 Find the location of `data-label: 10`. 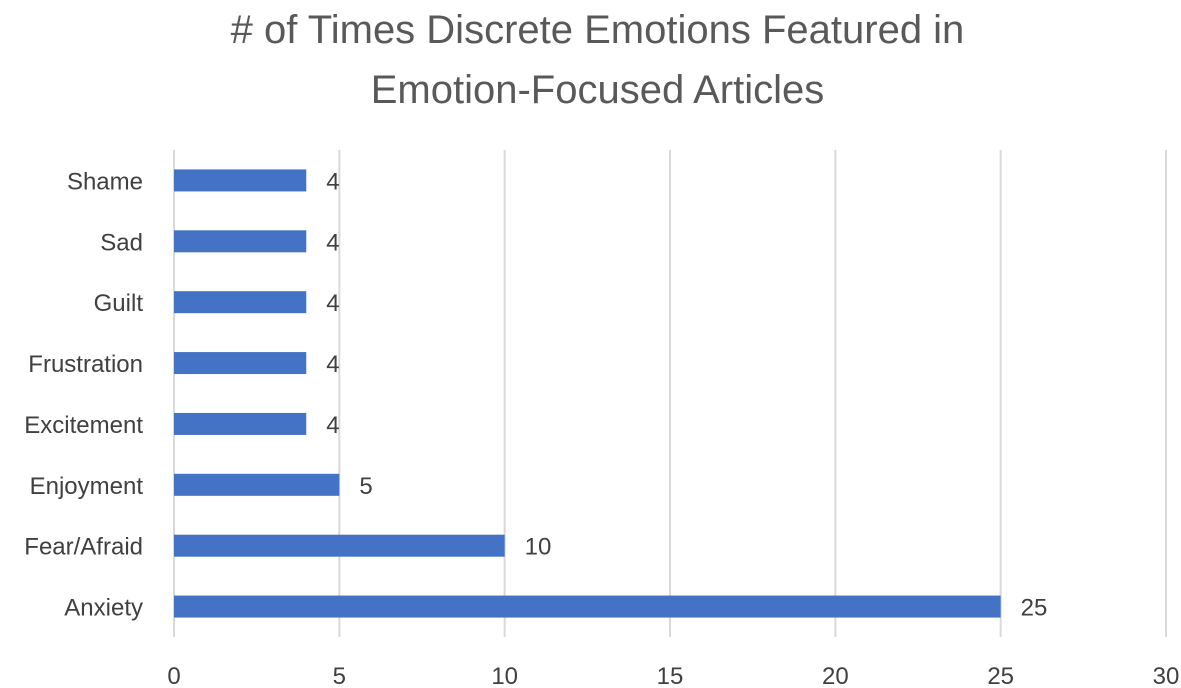

data-label: 10 is located at coordinates (538, 547).